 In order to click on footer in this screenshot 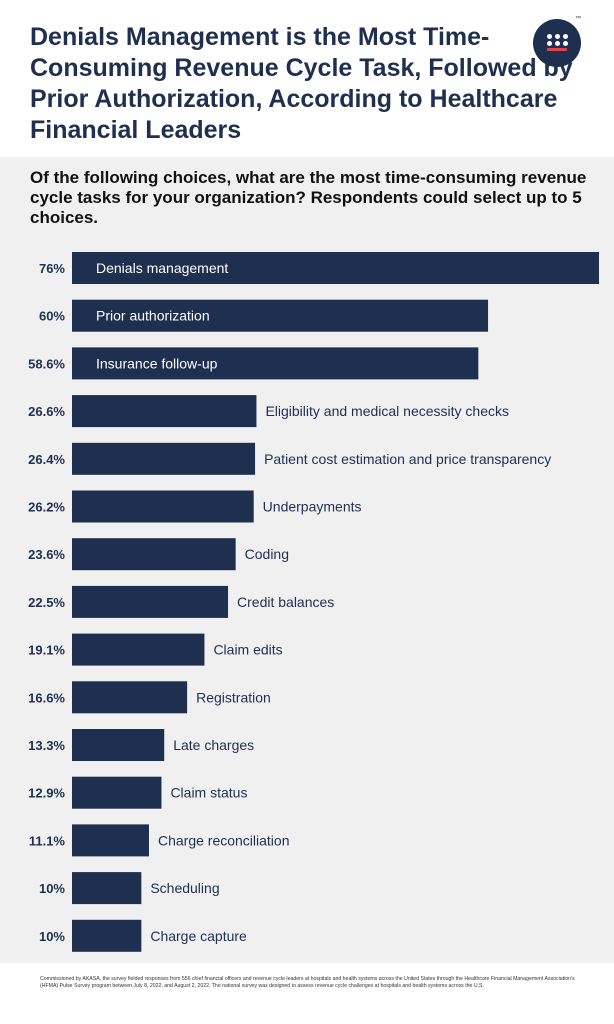, I will do `click(307, 993)`.